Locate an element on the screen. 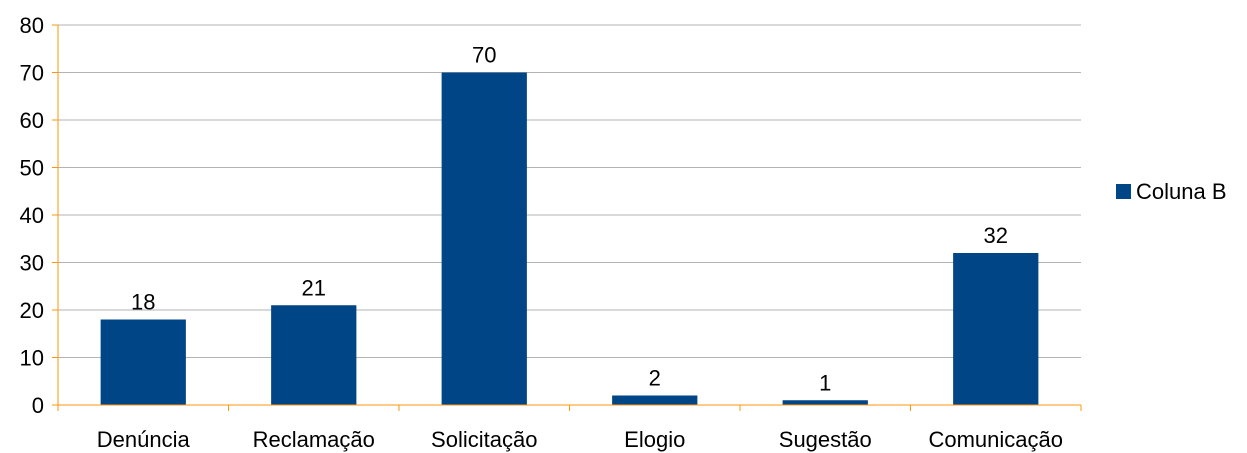  x-tick-label: Elogio is located at coordinates (654, 439).